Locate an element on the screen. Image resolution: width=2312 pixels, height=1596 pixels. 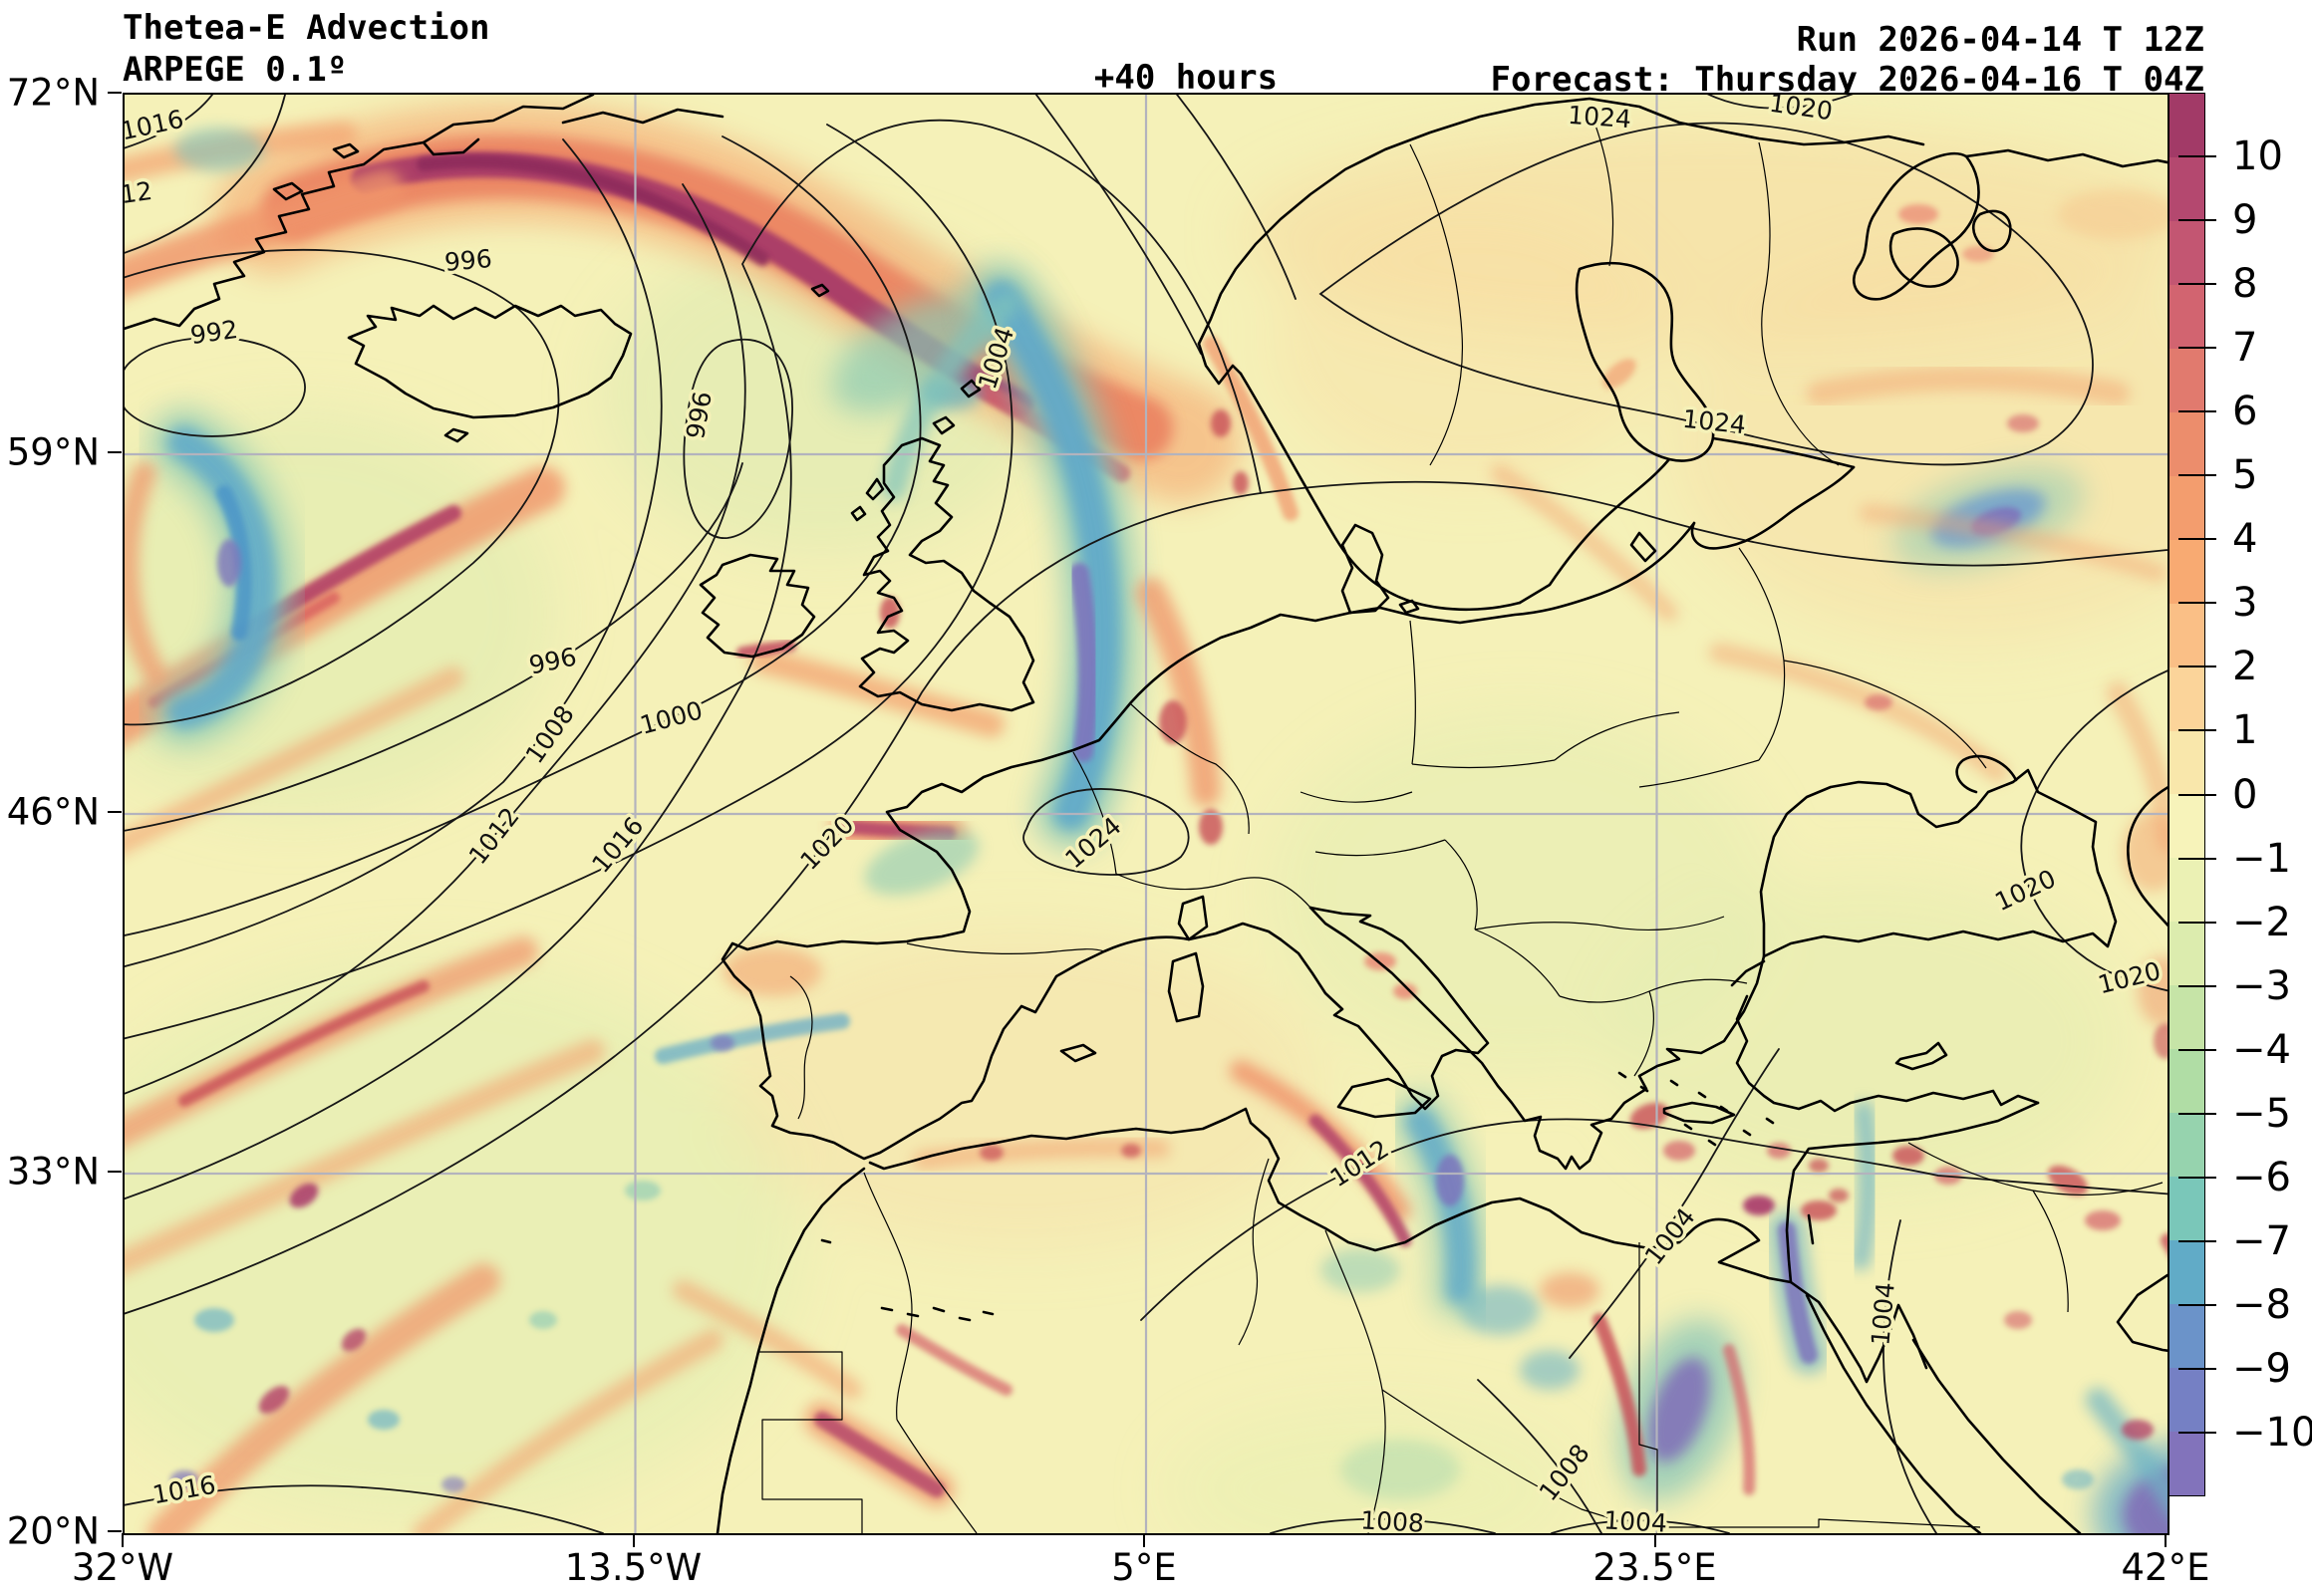
colorbar-tick-label: −2 is located at coordinates (2261, 922).